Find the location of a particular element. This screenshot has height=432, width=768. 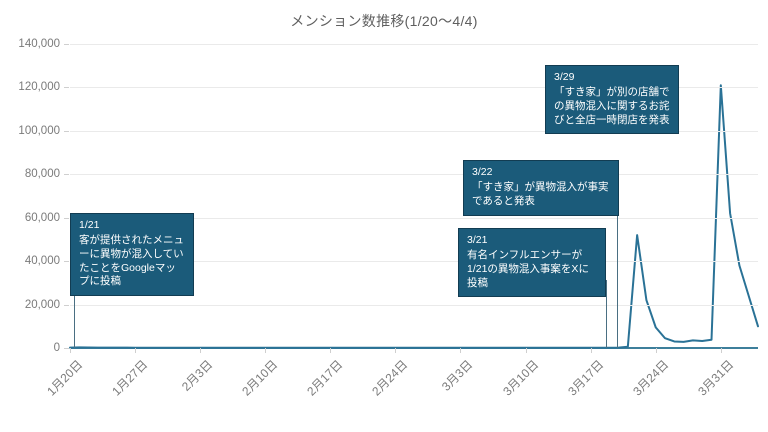

annotation-3-21-text: 有名インフルエンサーが1/21の異物混入事案をXに投稿 is located at coordinates (528, 268).